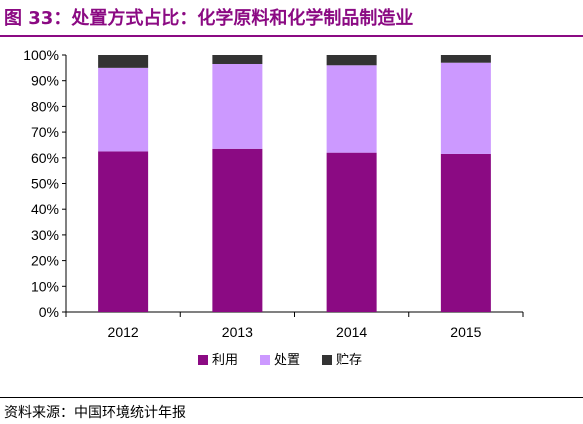 Image resolution: width=583 pixels, height=424 pixels. Describe the element at coordinates (351, 109) in the screenshot. I see `bar-2014-处置` at that location.